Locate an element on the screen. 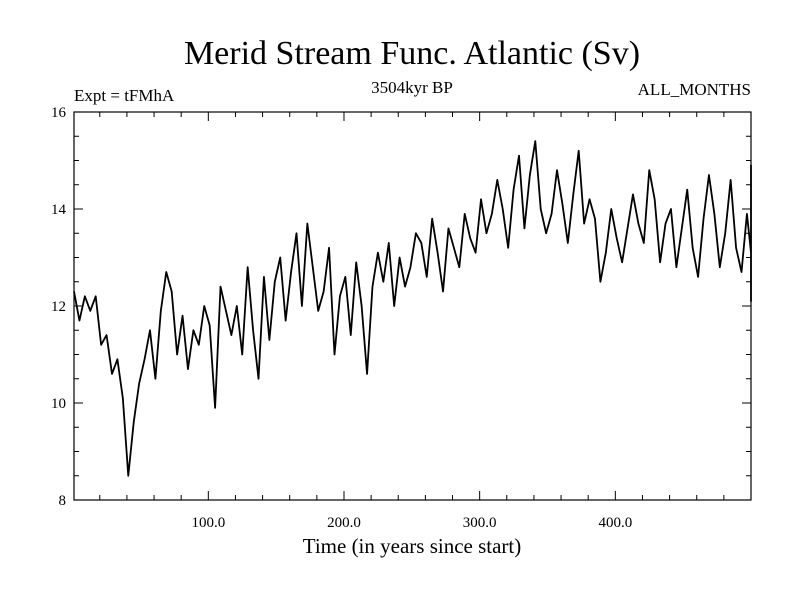 The height and width of the screenshot is (600, 800). y-tick-label: 12 is located at coordinates (58, 307).